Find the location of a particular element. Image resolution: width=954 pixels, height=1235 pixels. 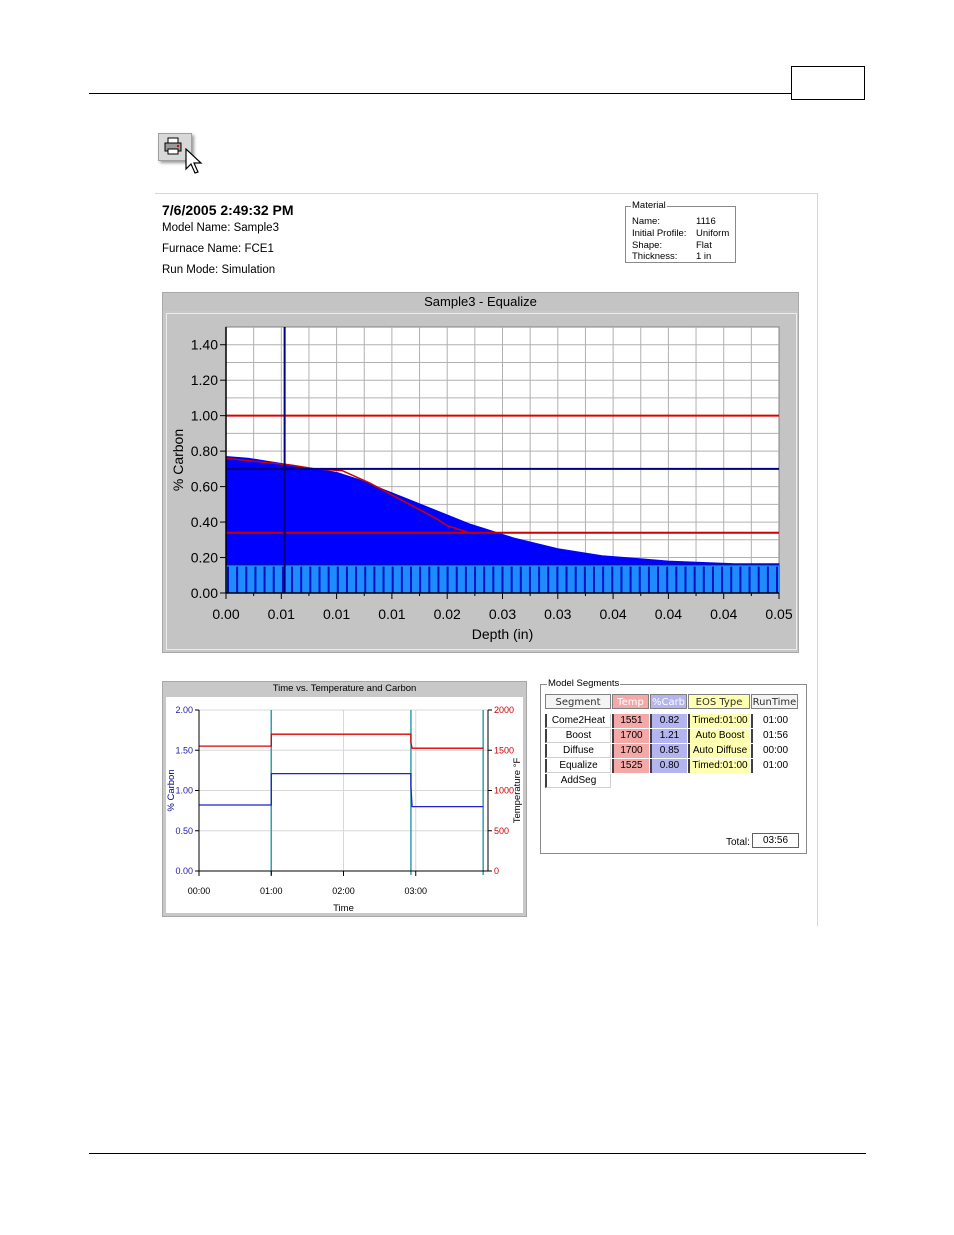

total-label: Total: is located at coordinates (738, 842).